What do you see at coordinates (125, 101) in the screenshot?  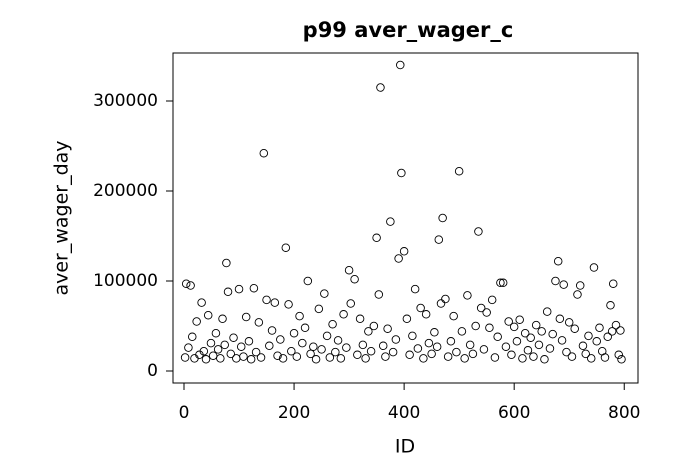 I see `y-tick-label: 300000` at bounding box center [125, 101].